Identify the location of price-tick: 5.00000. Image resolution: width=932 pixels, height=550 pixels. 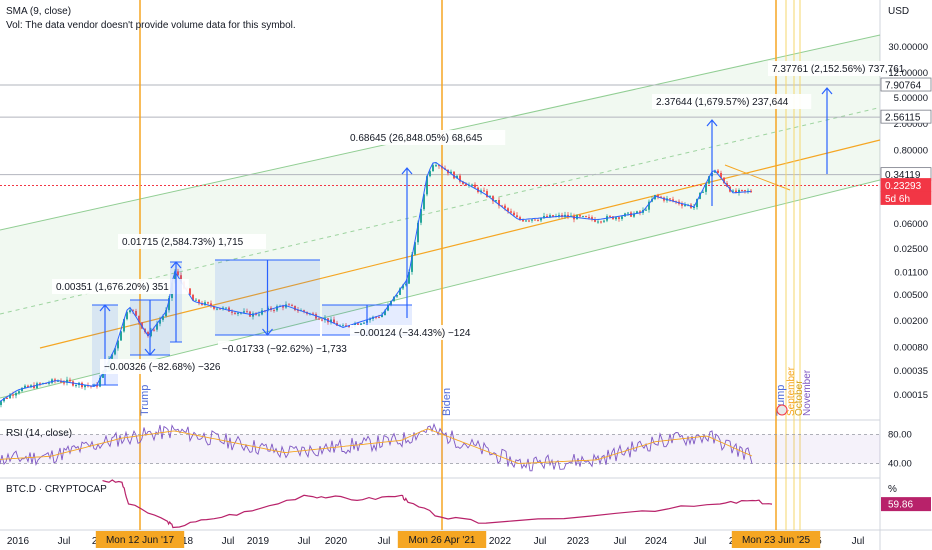
(911, 98).